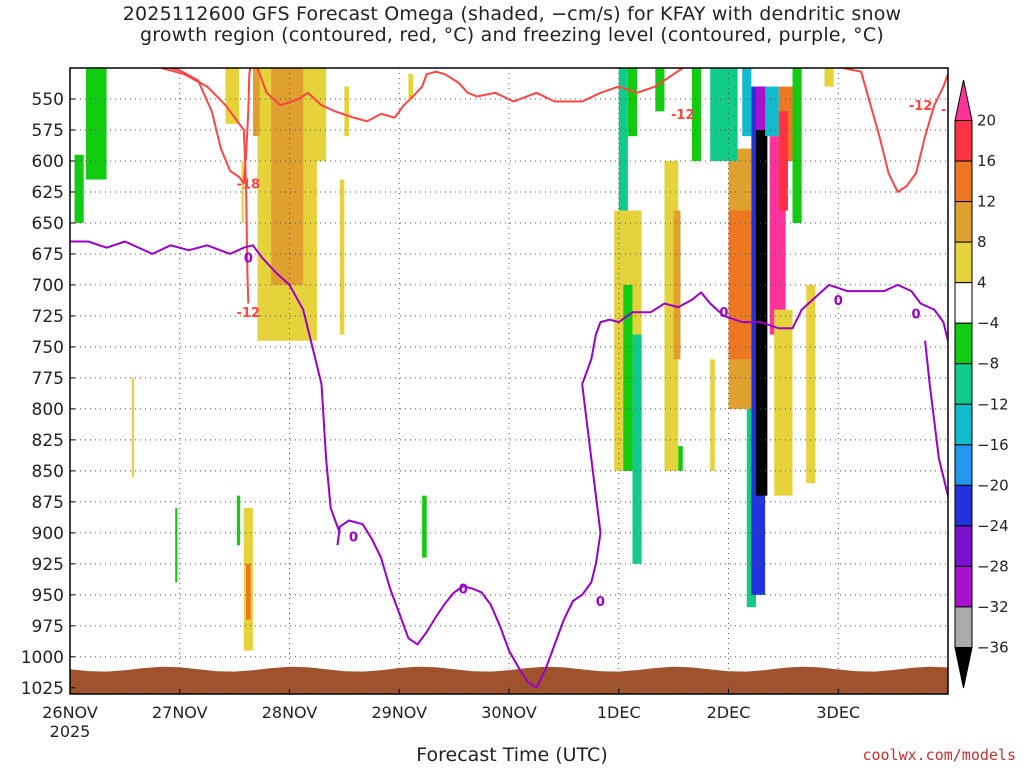  What do you see at coordinates (48, 627) in the screenshot?
I see `y-tick-label: 975` at bounding box center [48, 627].